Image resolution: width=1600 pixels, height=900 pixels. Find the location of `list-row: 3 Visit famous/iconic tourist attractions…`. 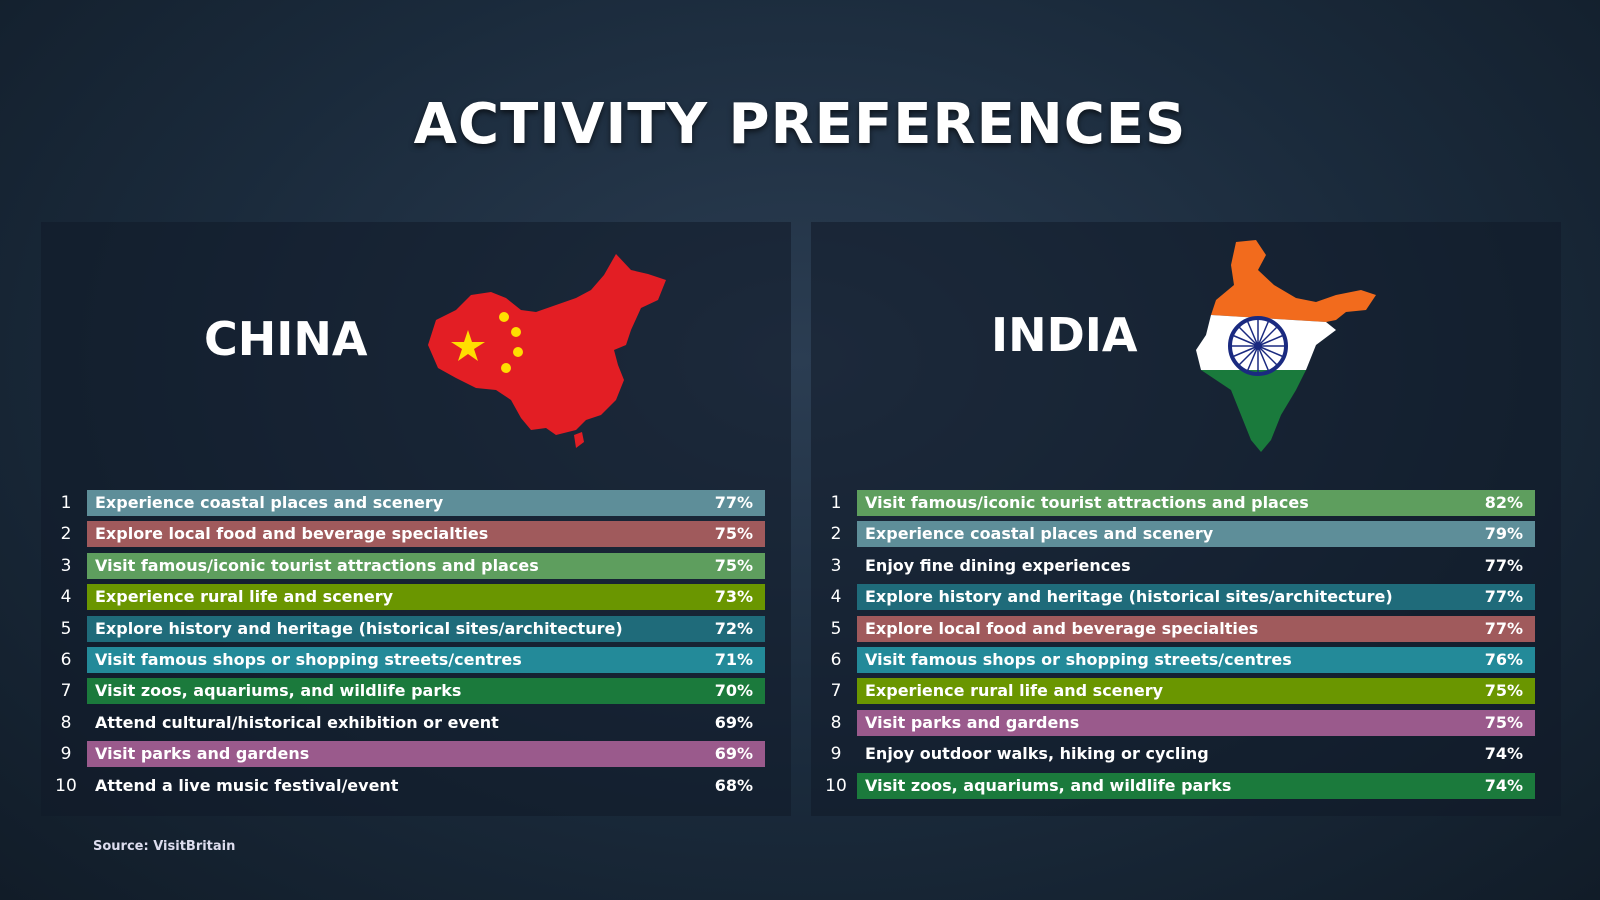

list-row: 3 Visit famous/iconic tourist attractions… is located at coordinates (416, 565).